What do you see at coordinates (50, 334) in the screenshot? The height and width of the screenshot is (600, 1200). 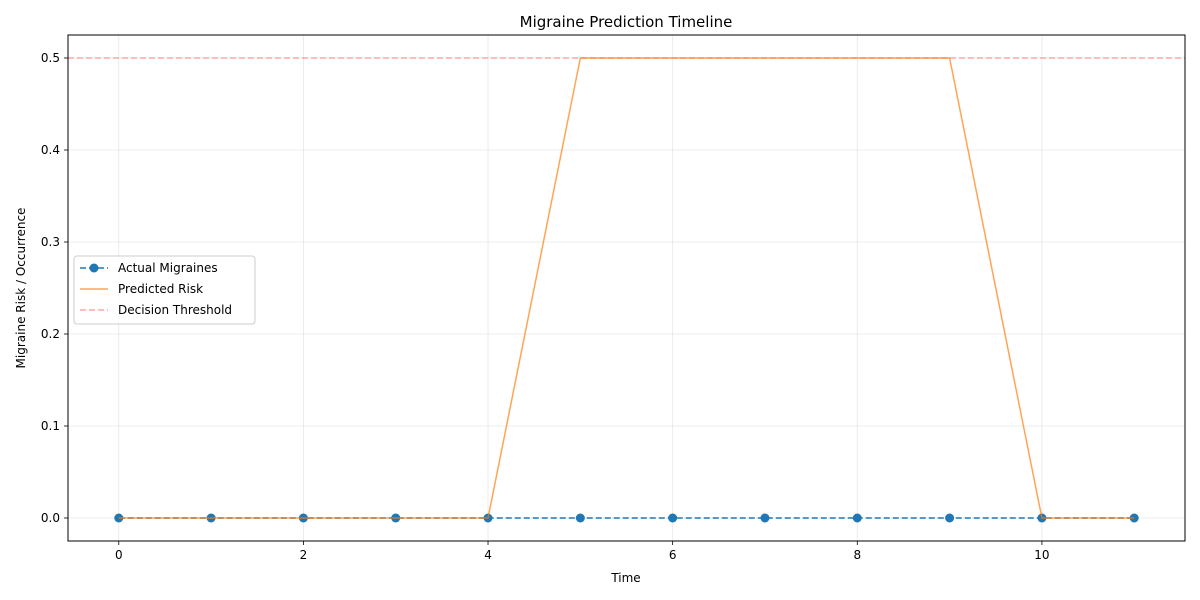 I see `y-tick-label: 0.2` at bounding box center [50, 334].